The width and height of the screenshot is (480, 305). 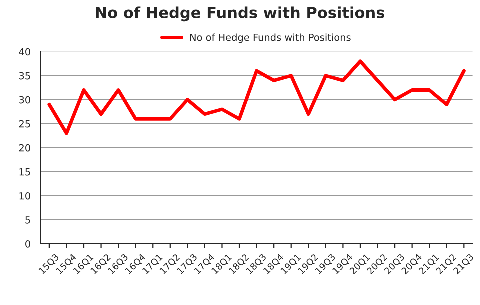 What do you see at coordinates (25, 196) in the screenshot?
I see `y-tick-label: 10` at bounding box center [25, 196].